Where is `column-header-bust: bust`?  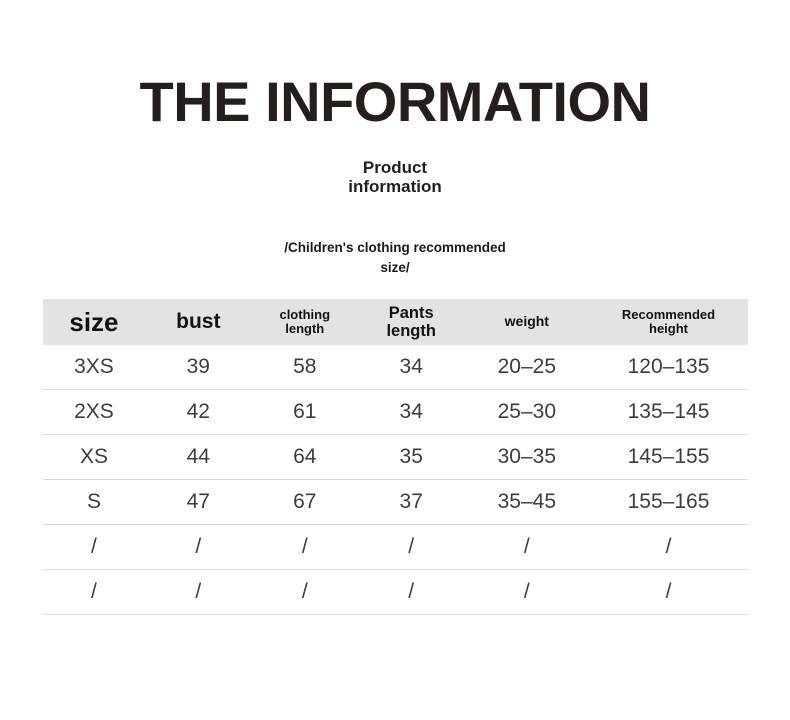 column-header-bust: bust is located at coordinates (198, 322).